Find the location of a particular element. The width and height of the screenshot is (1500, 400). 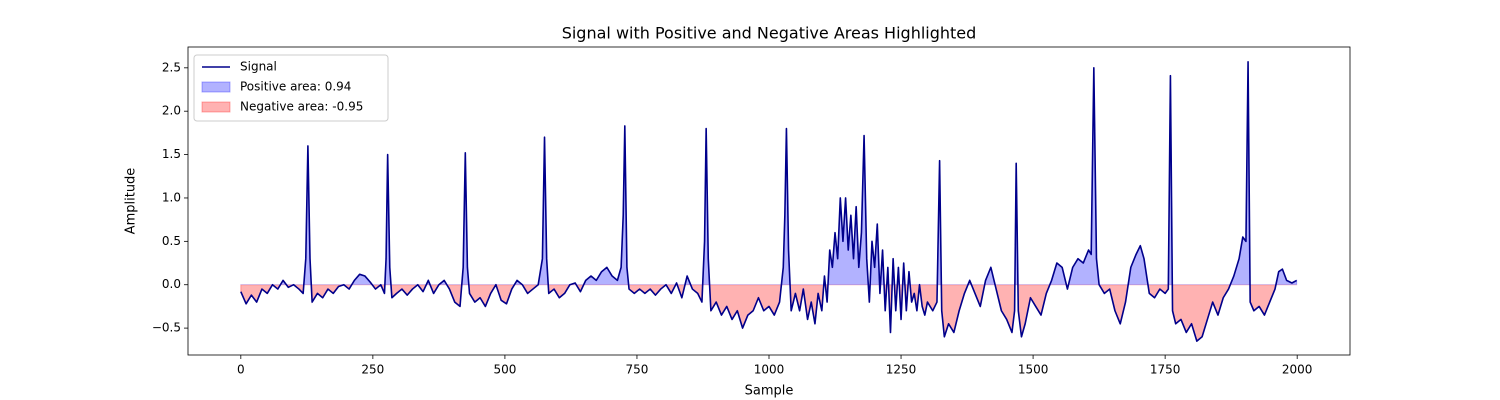

fill-area is located at coordinates (769, 313).